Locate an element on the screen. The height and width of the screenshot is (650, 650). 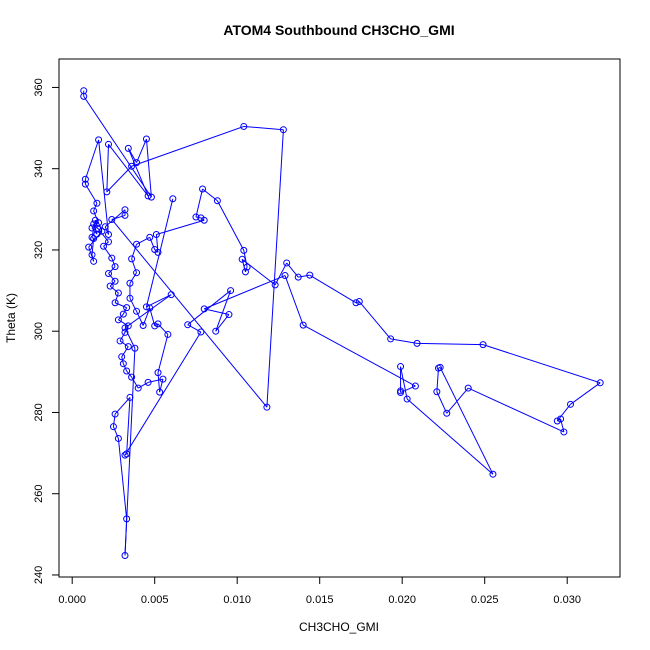
y-axis: 240 260 280 300 320 340 360 is located at coordinates (46, 331).